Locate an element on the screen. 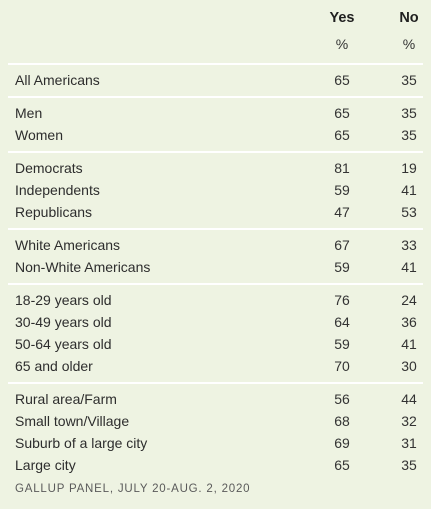  yes-value: 68 is located at coordinates (342, 421).